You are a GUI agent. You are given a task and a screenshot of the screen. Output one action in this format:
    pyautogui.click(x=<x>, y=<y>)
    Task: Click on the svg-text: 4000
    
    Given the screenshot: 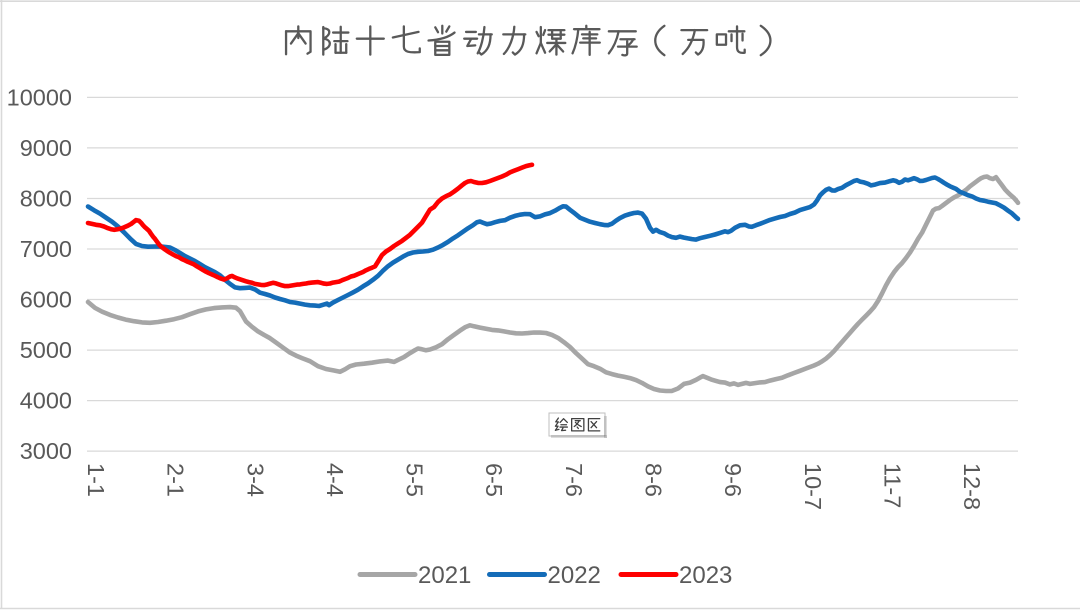 What is the action you would take?
    pyautogui.click(x=46, y=401)
    